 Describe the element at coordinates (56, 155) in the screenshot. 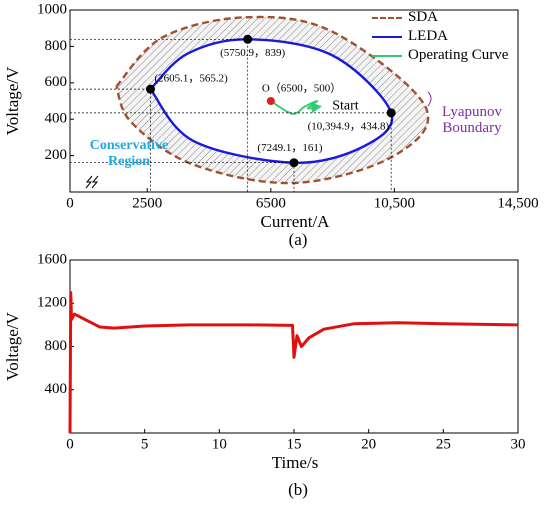

I see `y-tick-label: 200` at that location.